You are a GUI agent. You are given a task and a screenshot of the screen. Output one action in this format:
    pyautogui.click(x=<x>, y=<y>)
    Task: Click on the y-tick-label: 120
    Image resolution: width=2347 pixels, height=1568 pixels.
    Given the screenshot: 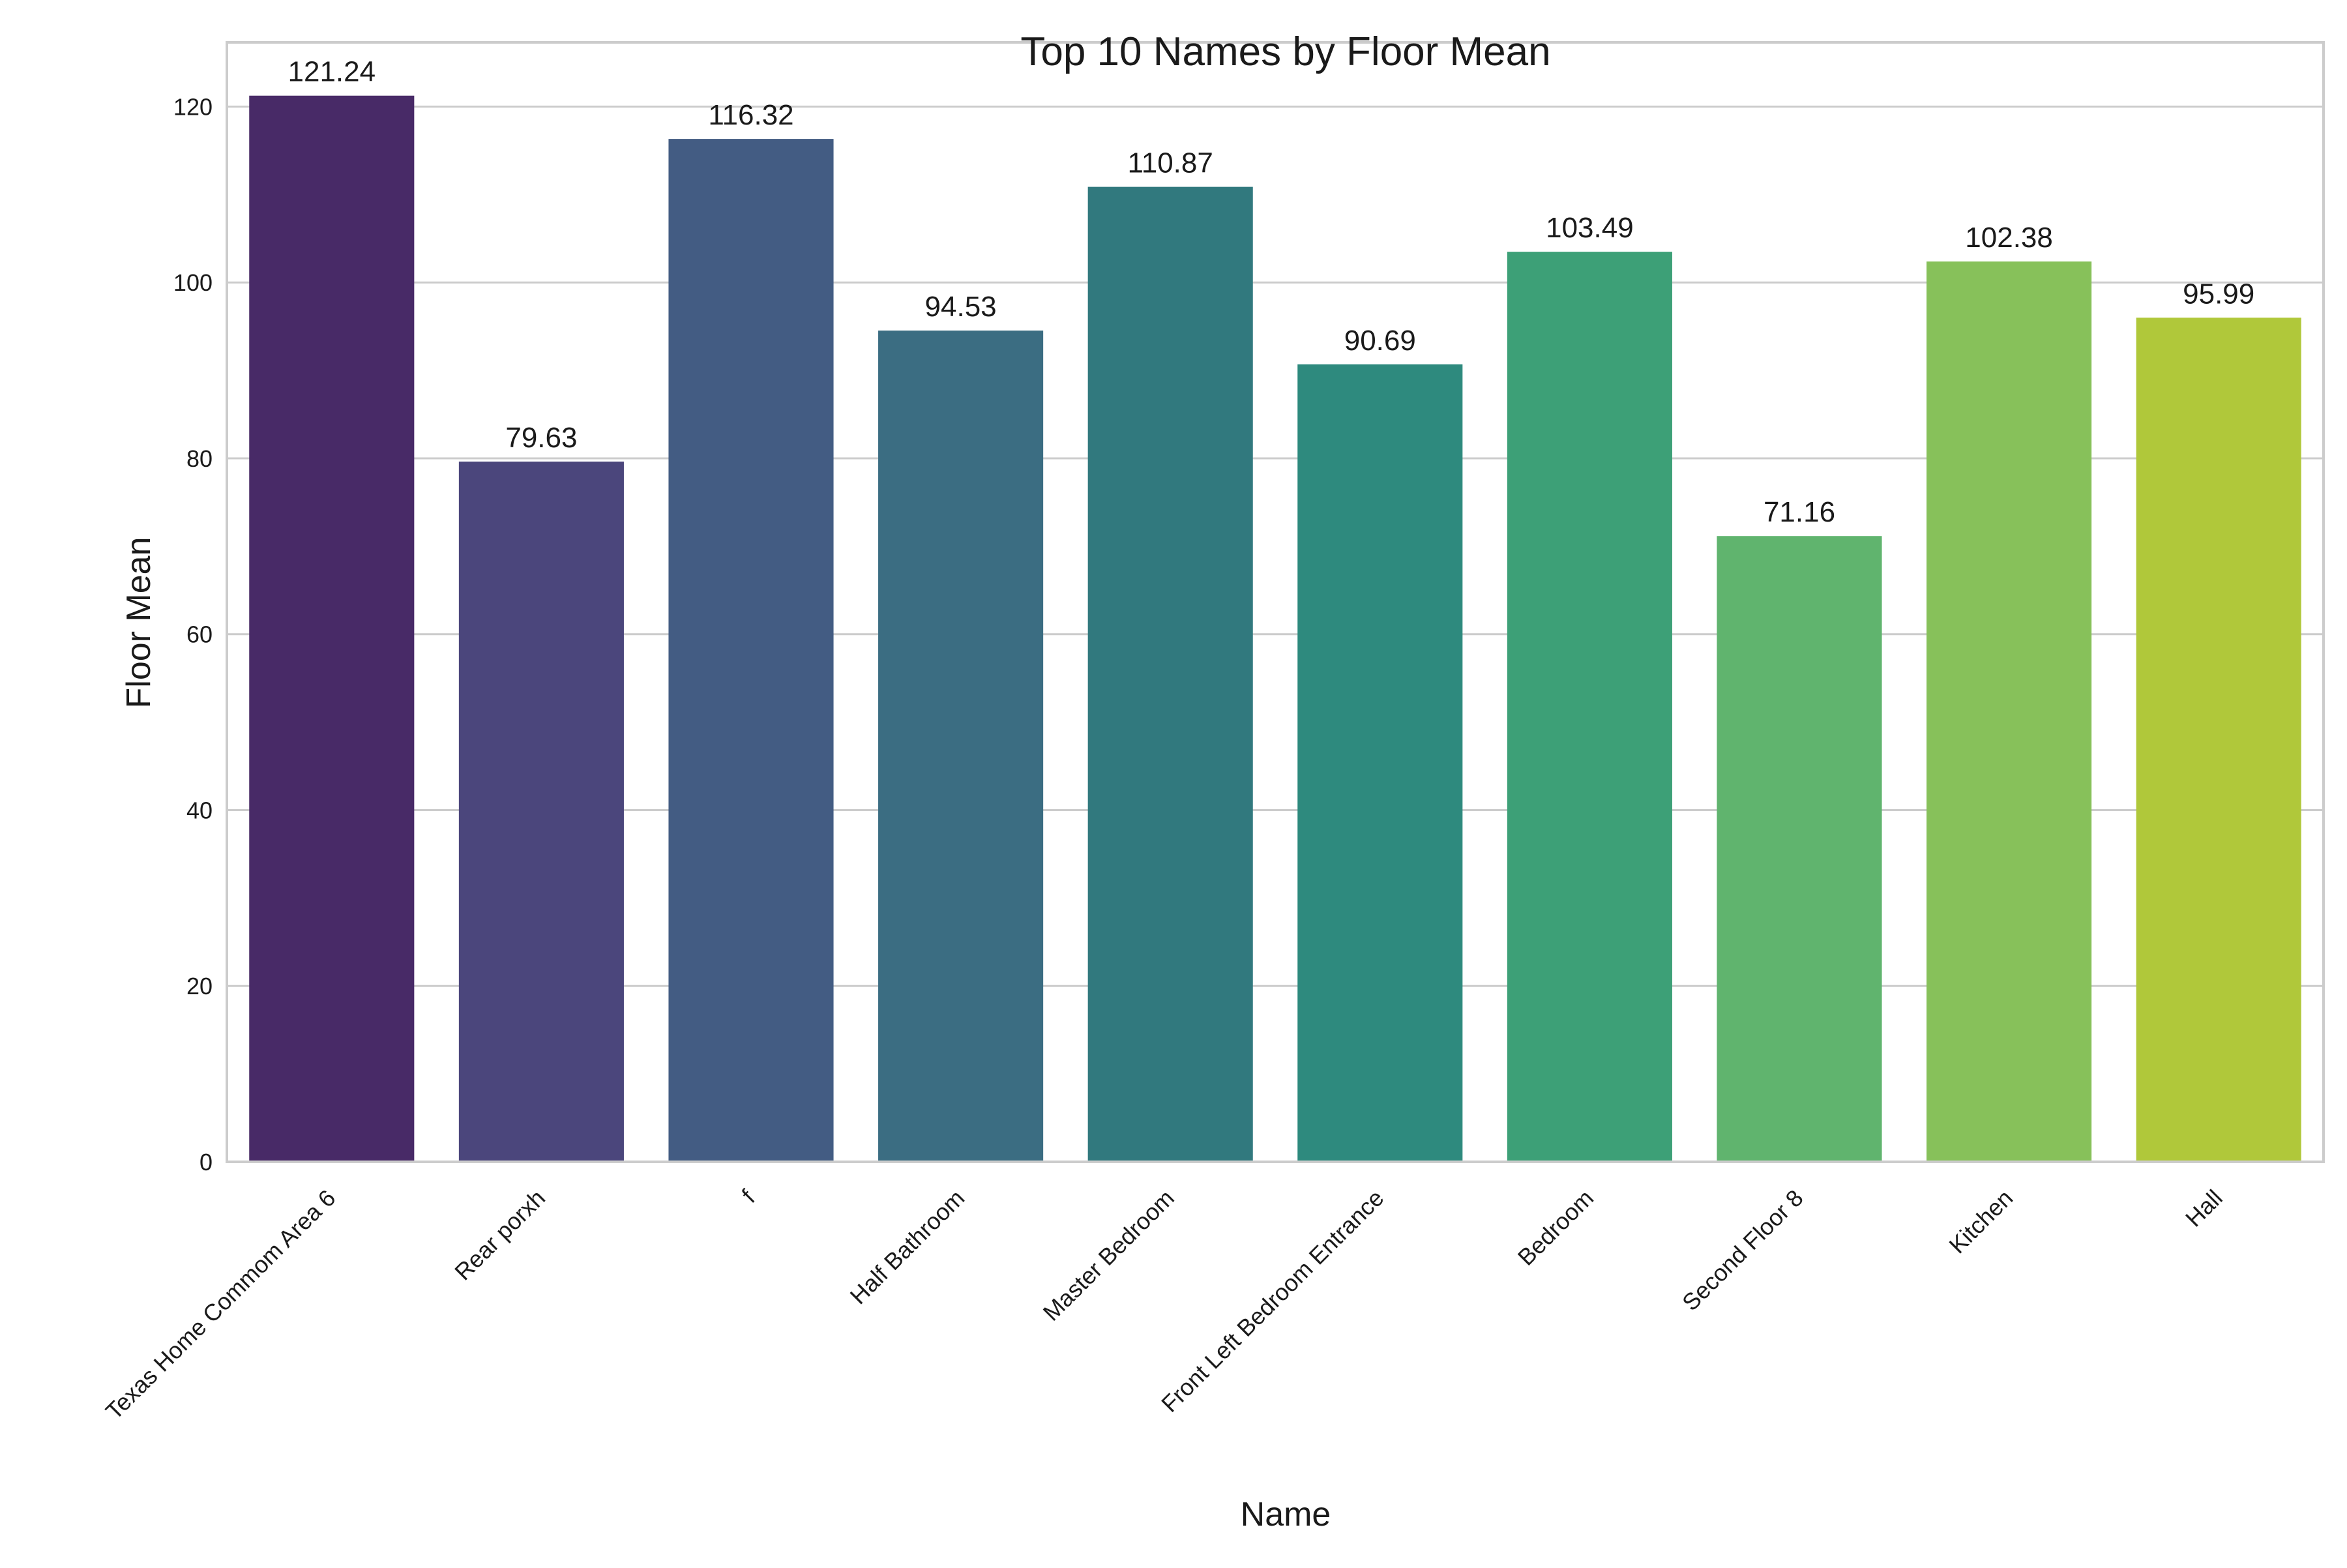 What is the action you would take?
    pyautogui.click(x=193, y=107)
    